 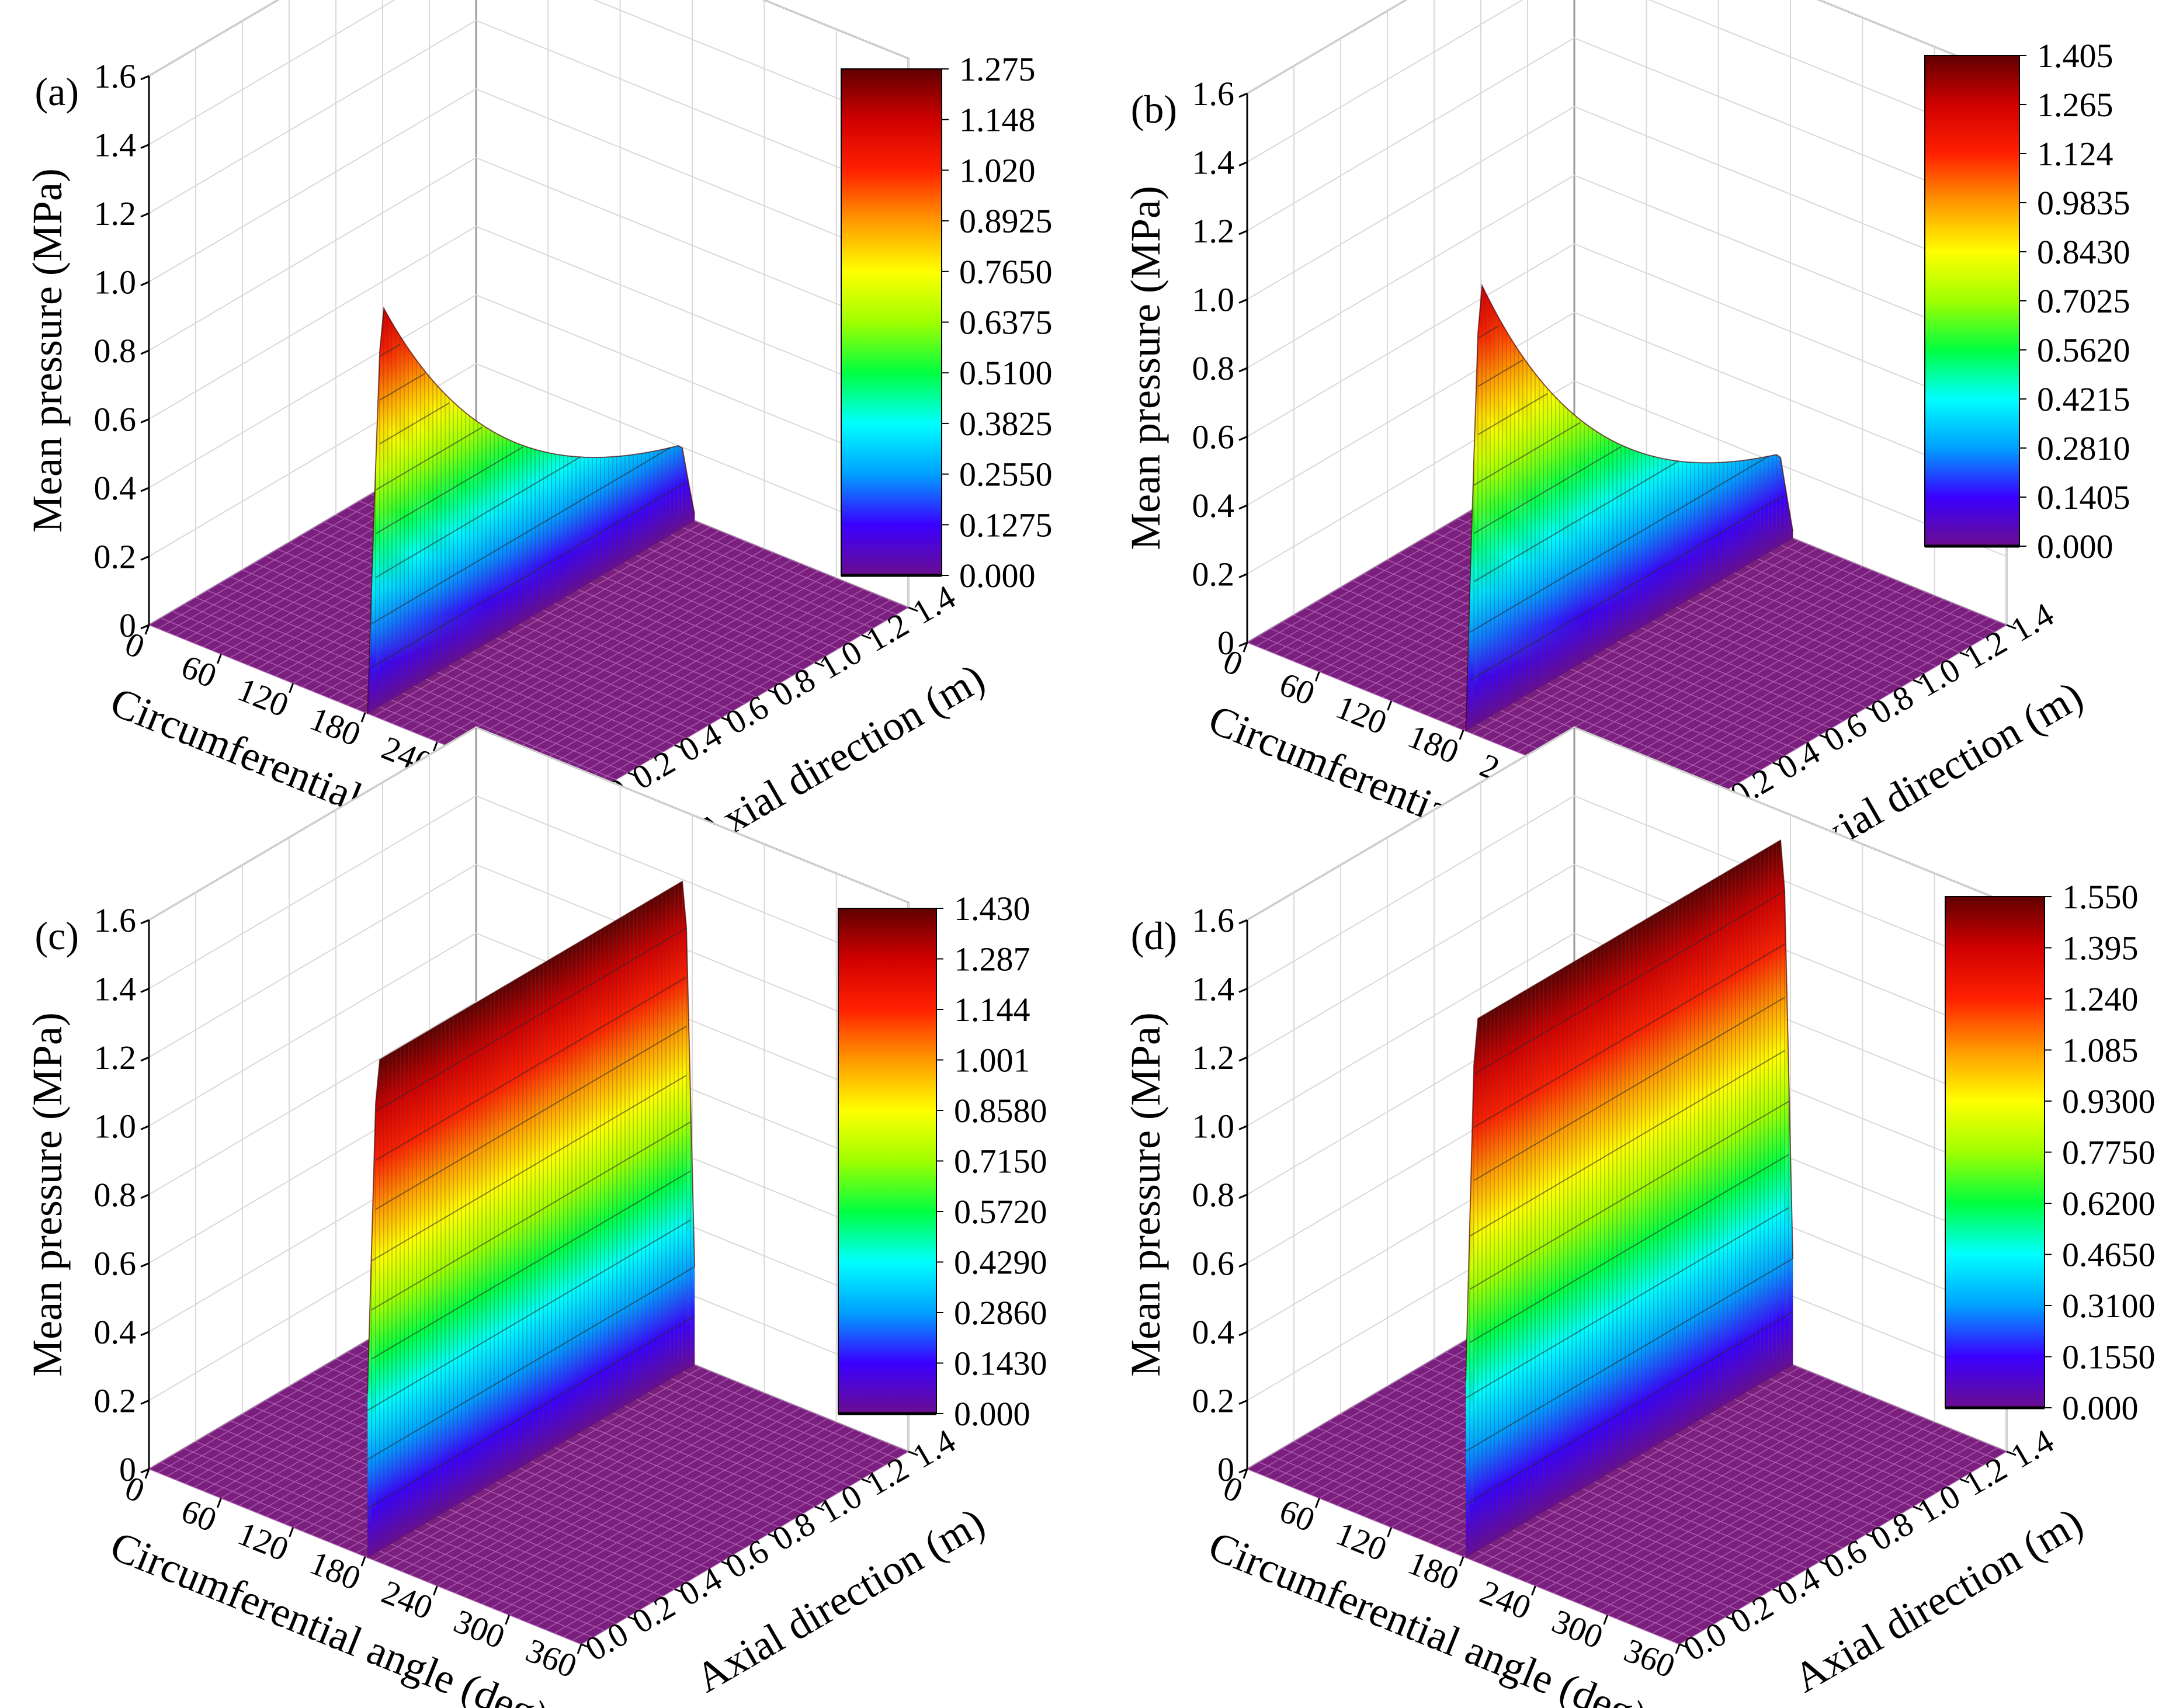 What do you see at coordinates (1000, 1263) in the screenshot?
I see `colorbar-tick-label: 0.4290` at bounding box center [1000, 1263].